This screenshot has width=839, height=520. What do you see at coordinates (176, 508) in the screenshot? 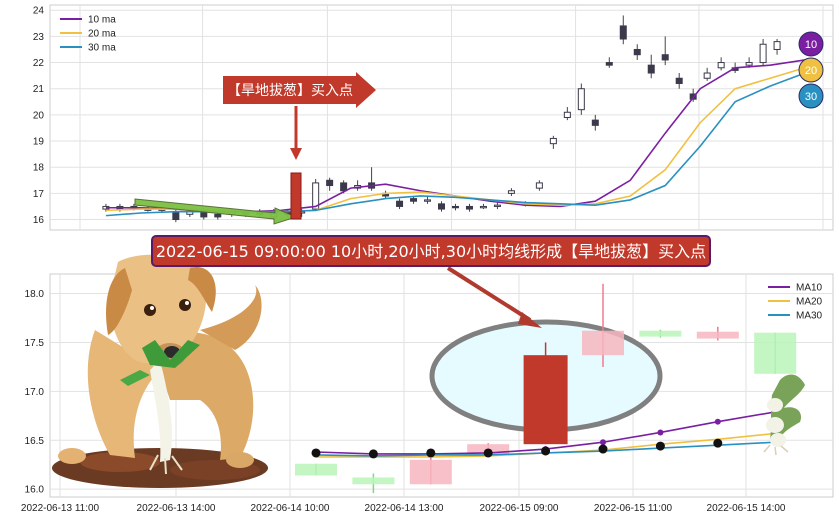
I see `bottom-x-tick-label: 2022-06-13 14:00` at bounding box center [176, 508].